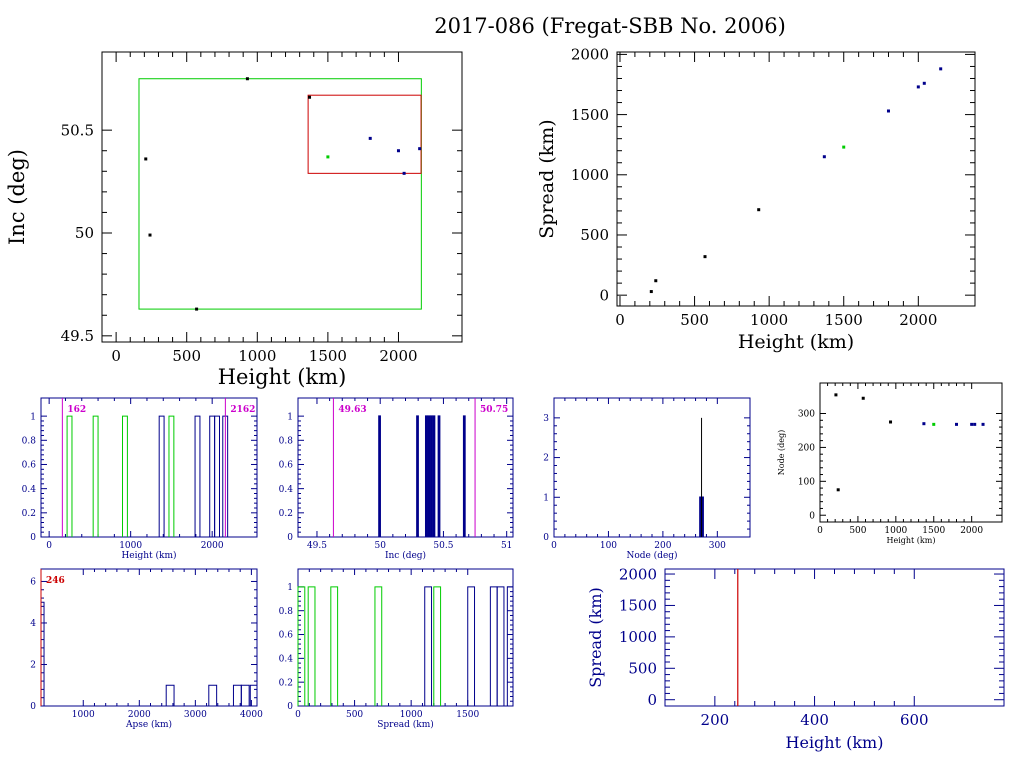 The image size is (1024, 768). What do you see at coordinates (546, 538) in the screenshot?
I see `node-histogram-ytick-label: 0` at bounding box center [546, 538].